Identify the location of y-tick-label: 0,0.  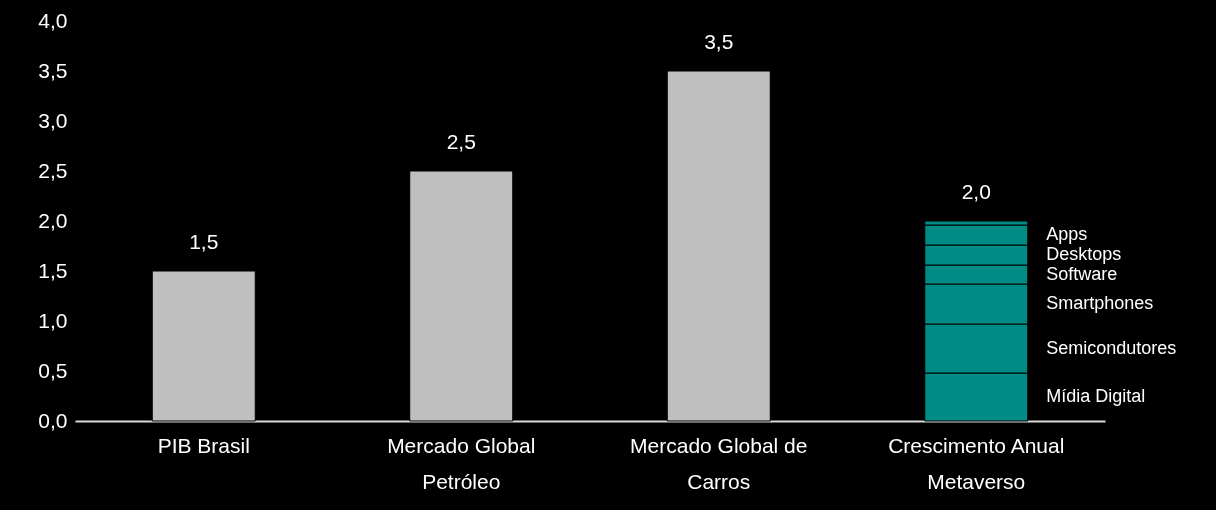
(53, 420).